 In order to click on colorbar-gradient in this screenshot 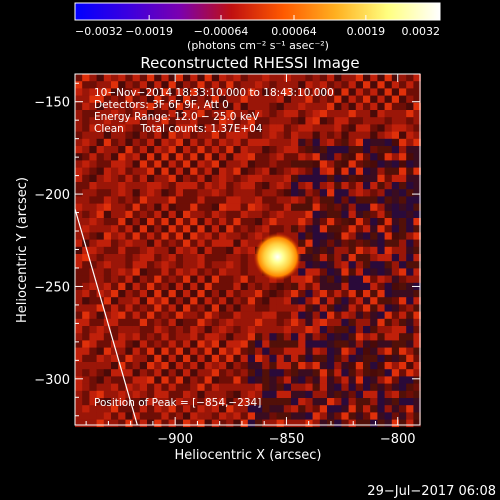, I will do `click(257, 11)`.